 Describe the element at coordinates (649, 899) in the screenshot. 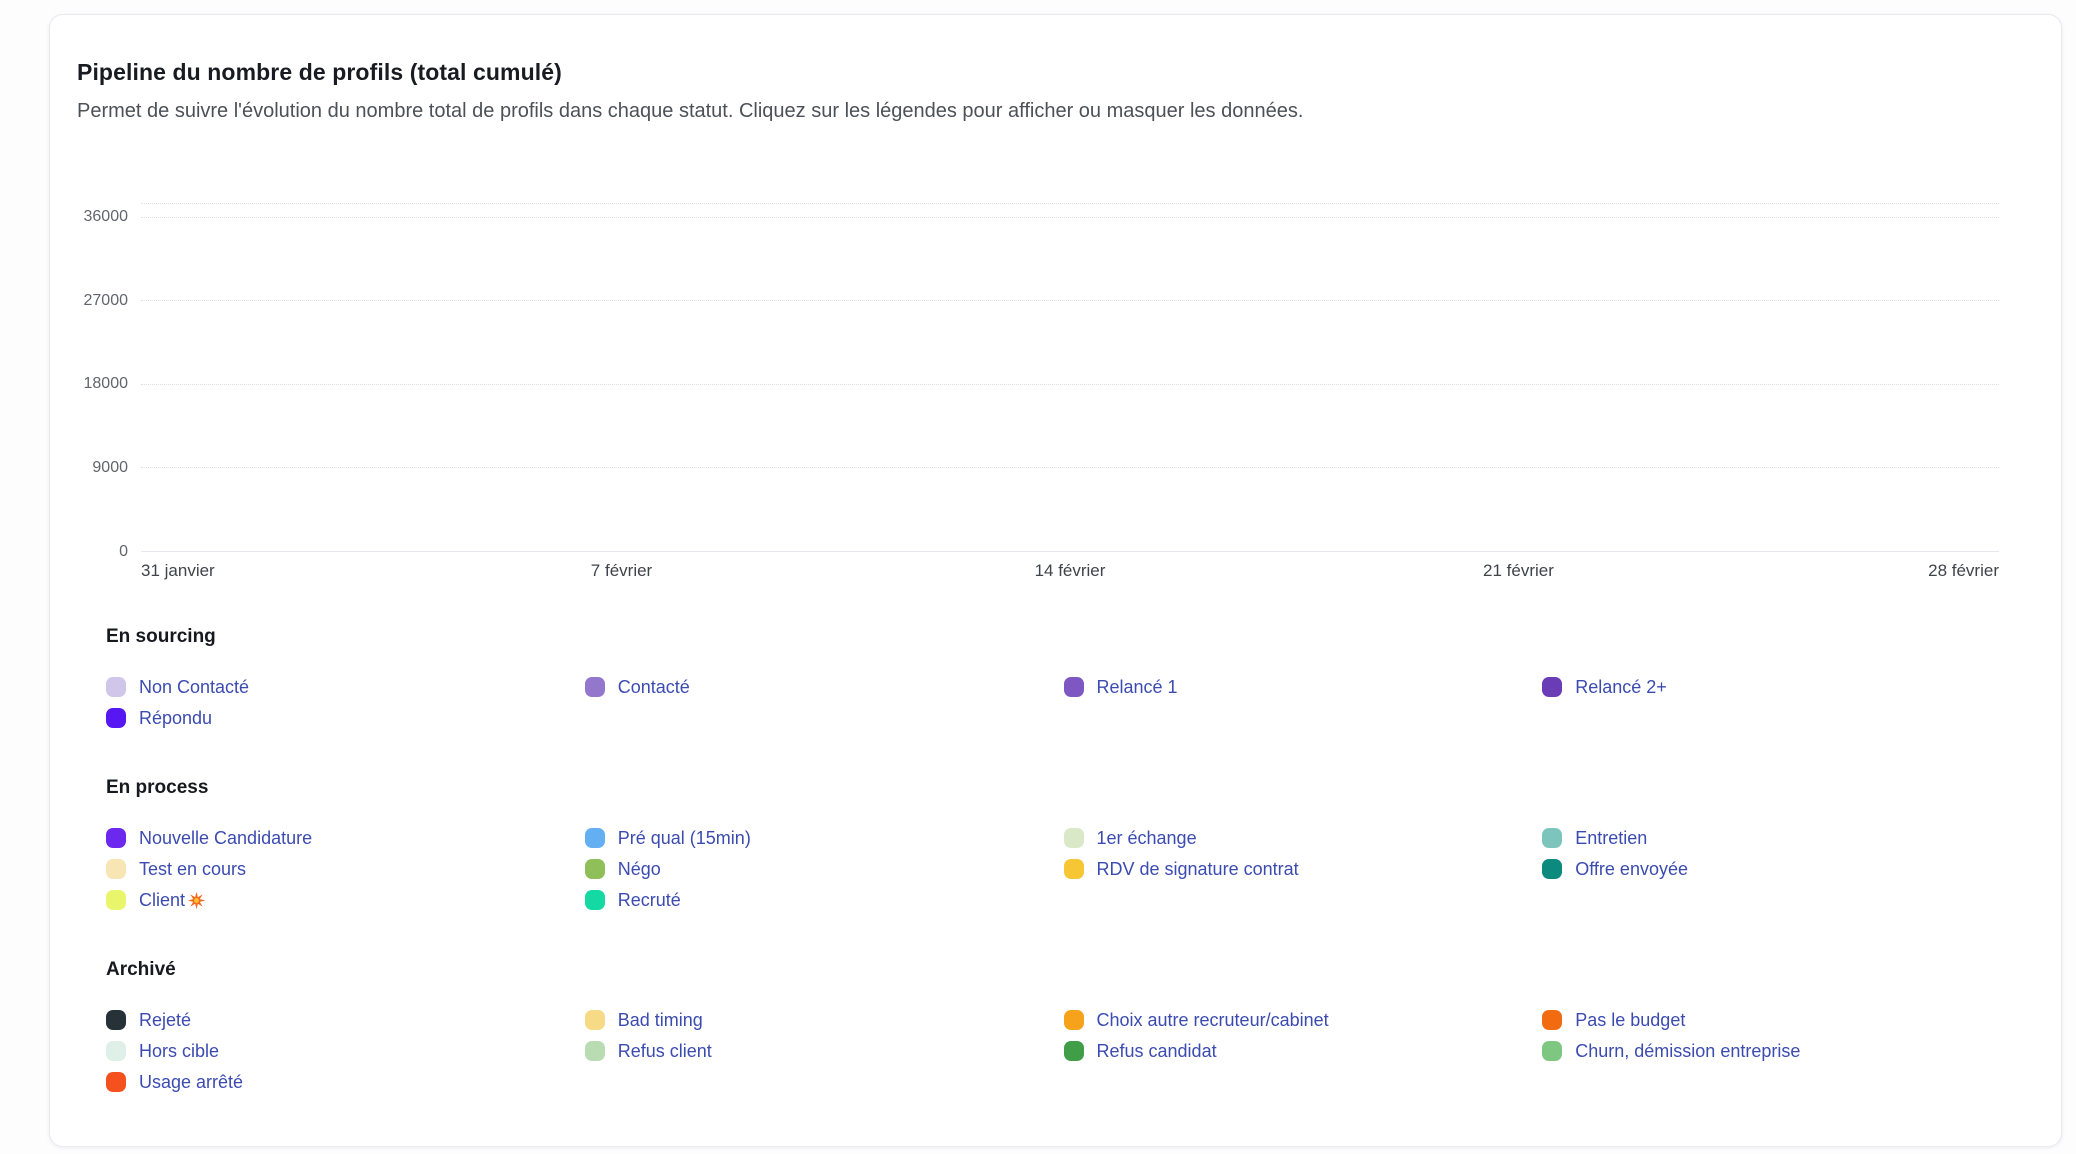

I see `legend-label-recrute: Recruté` at that location.